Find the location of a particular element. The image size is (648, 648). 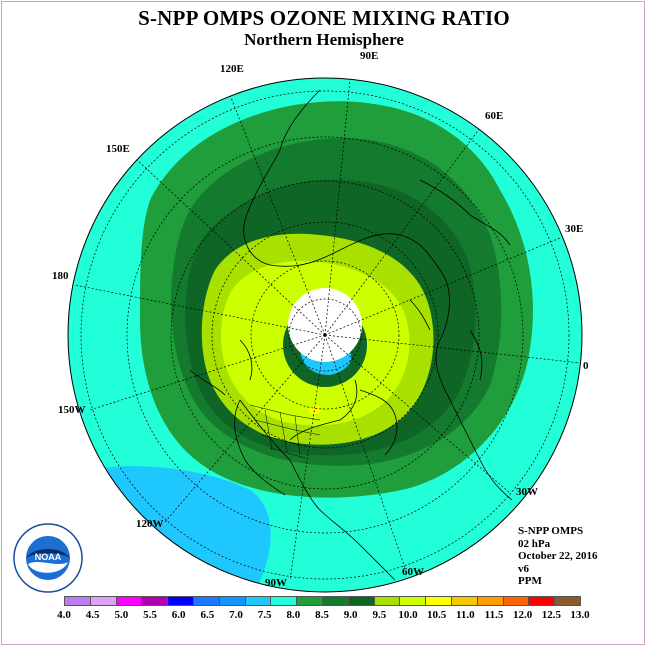

lon-label-60e: 60E is located at coordinates (494, 116).